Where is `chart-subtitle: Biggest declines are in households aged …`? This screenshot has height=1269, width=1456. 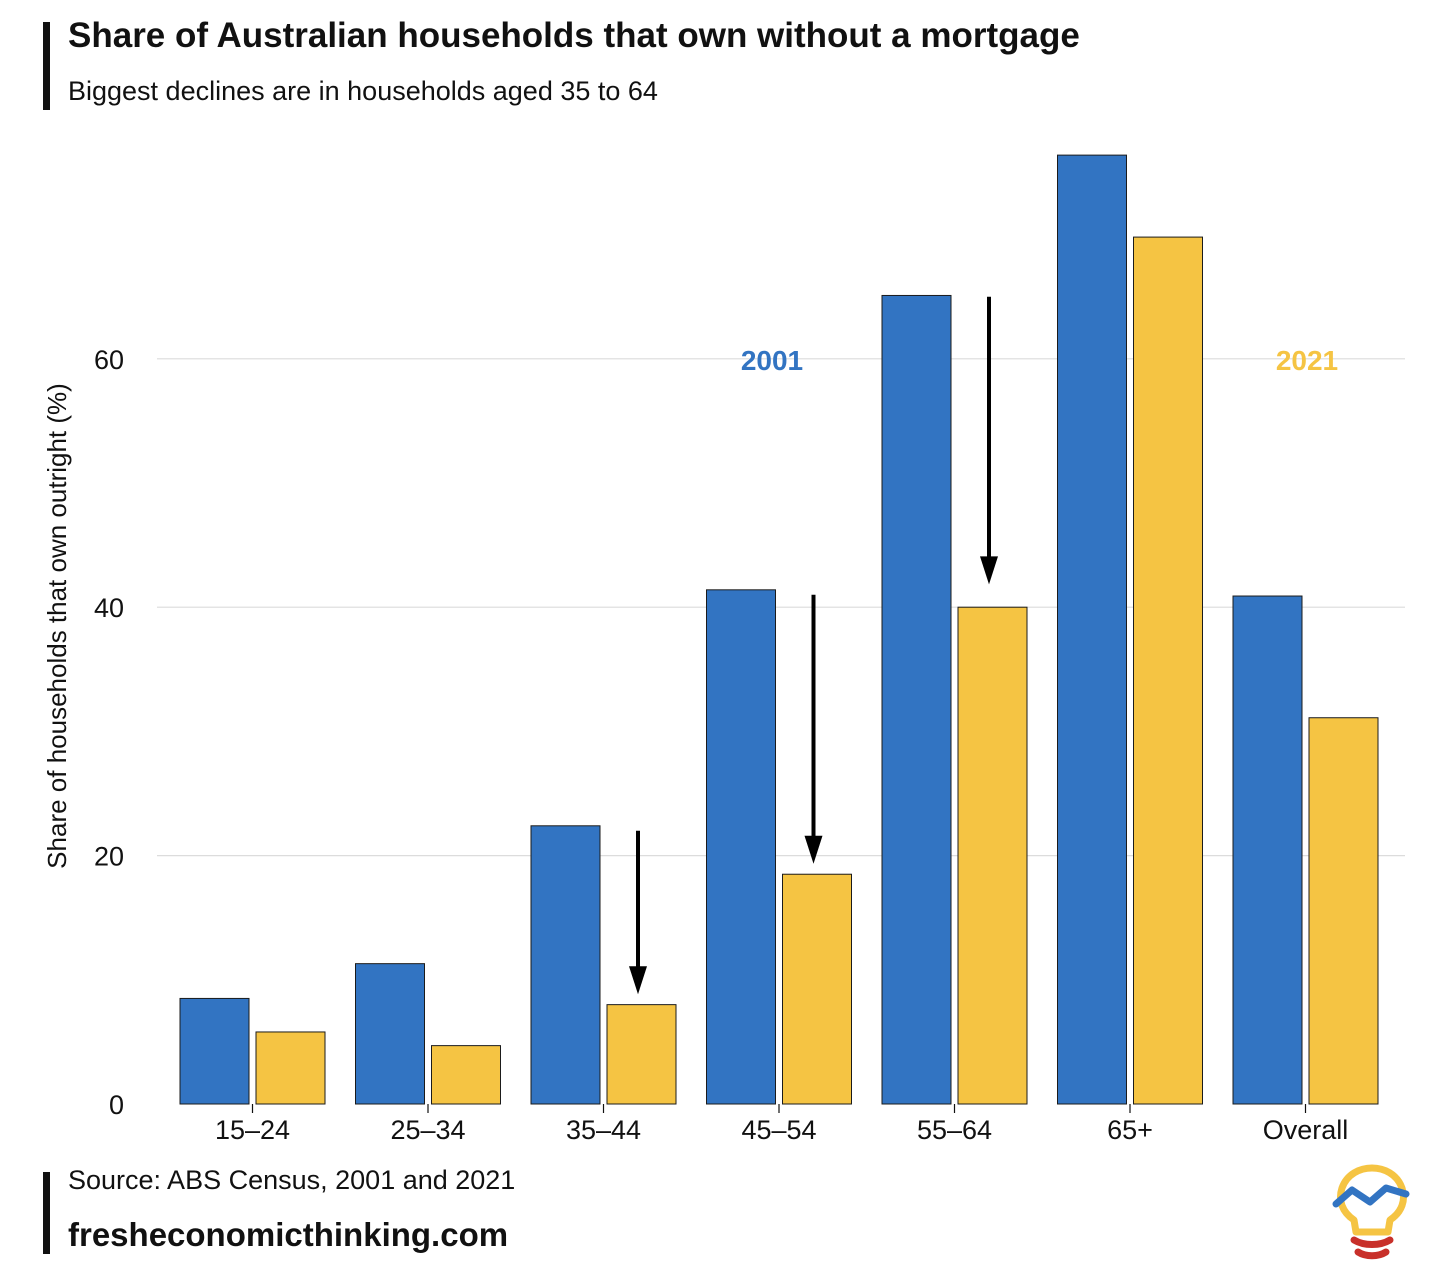 chart-subtitle: Biggest declines are in households aged … is located at coordinates (363, 91).